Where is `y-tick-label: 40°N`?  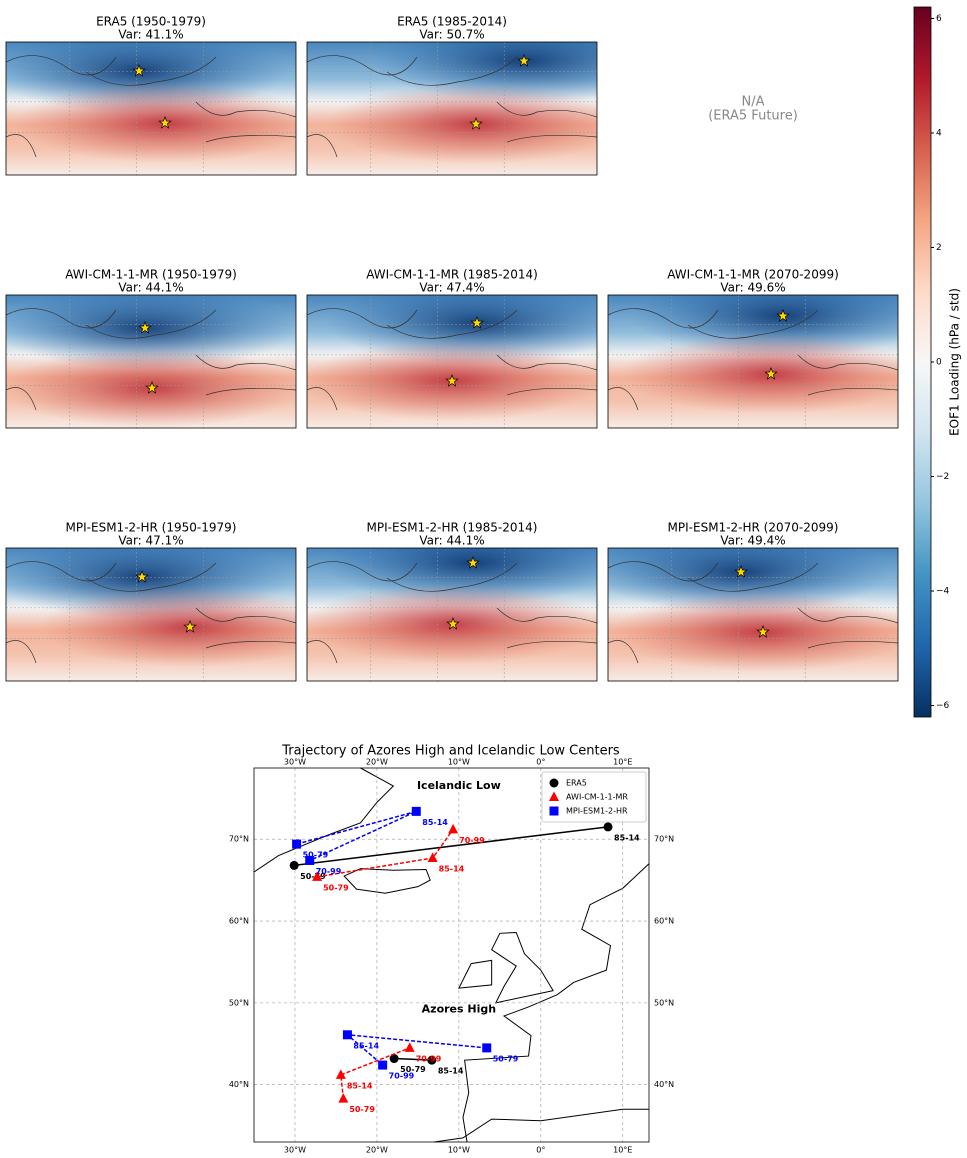
y-tick-label: 40°N is located at coordinates (239, 1084).